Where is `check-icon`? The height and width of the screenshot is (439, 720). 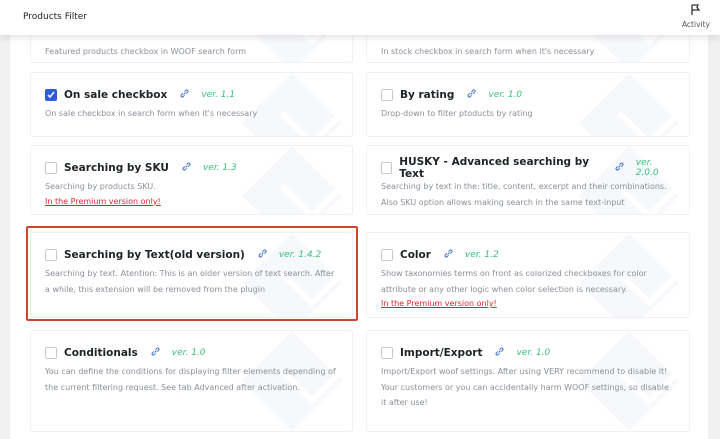
check-icon is located at coordinates (51, 95).